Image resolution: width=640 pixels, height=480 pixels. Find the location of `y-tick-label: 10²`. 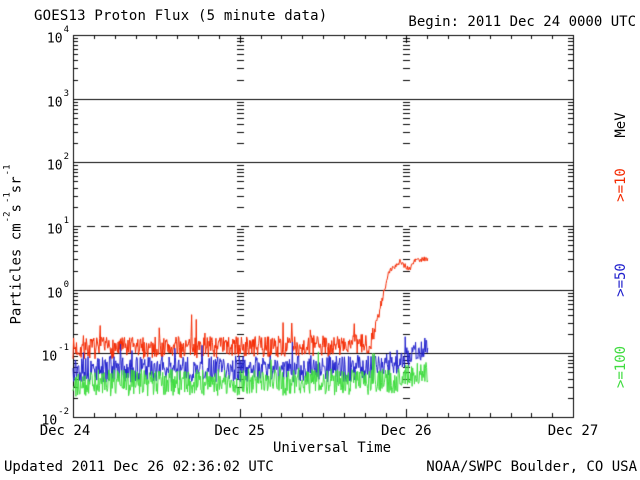

y-tick-label: 10² is located at coordinates (57, 163).